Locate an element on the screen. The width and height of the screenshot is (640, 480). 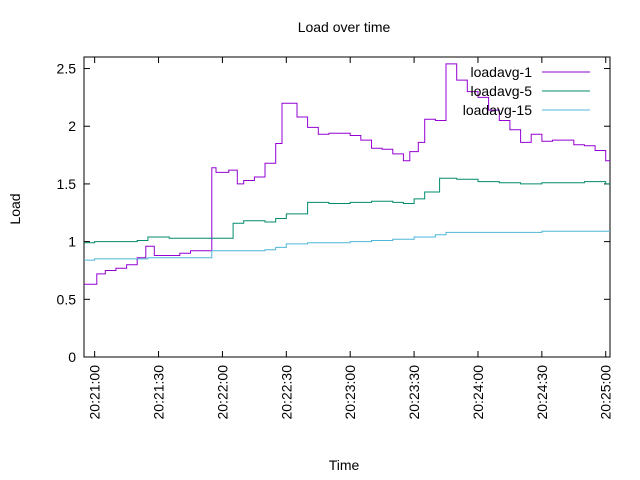
legend-label: loadavg-5 is located at coordinates (502, 91).